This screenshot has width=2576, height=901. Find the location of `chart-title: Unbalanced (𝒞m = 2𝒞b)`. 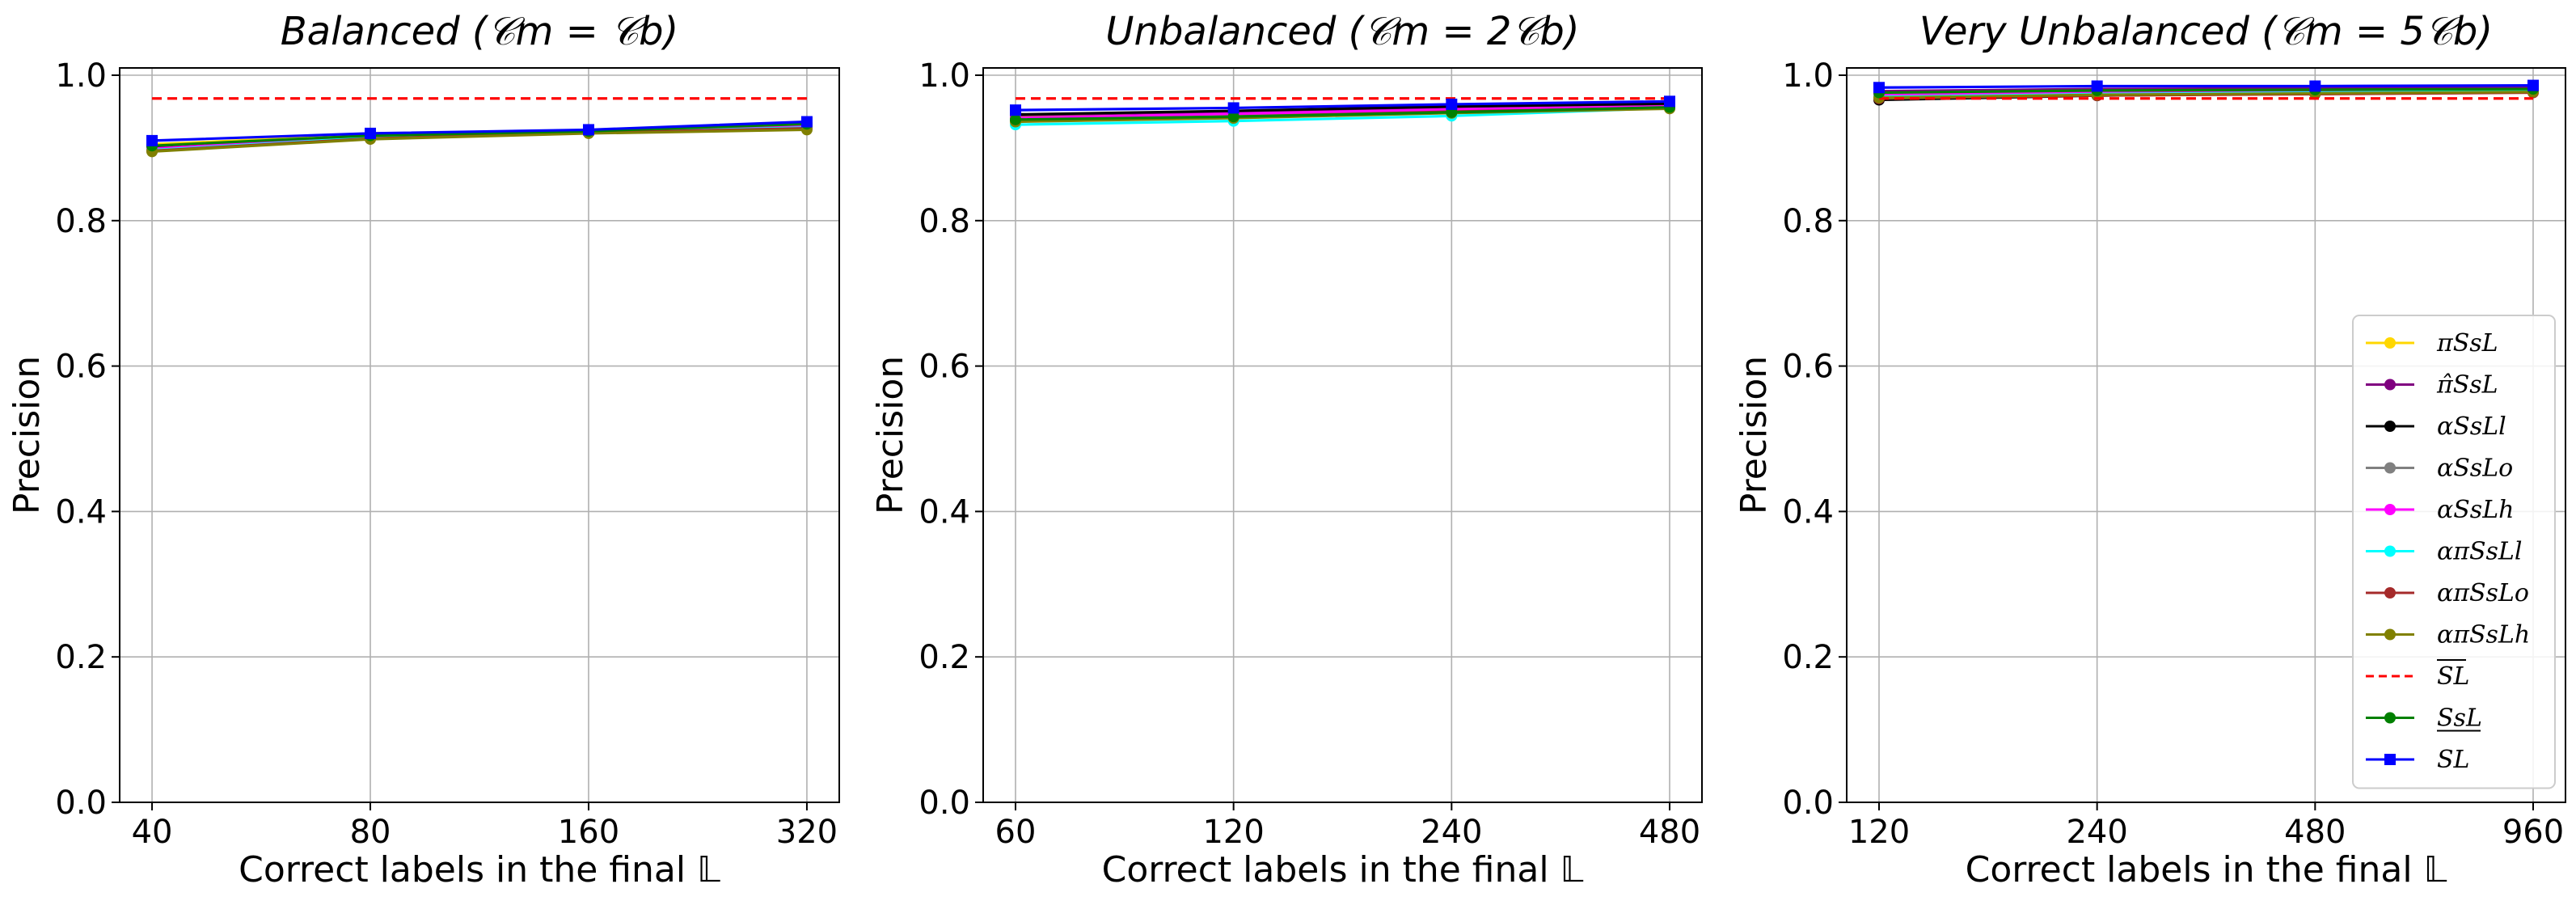

chart-title: Unbalanced (𝒞m = 2𝒞b) is located at coordinates (1342, 31).